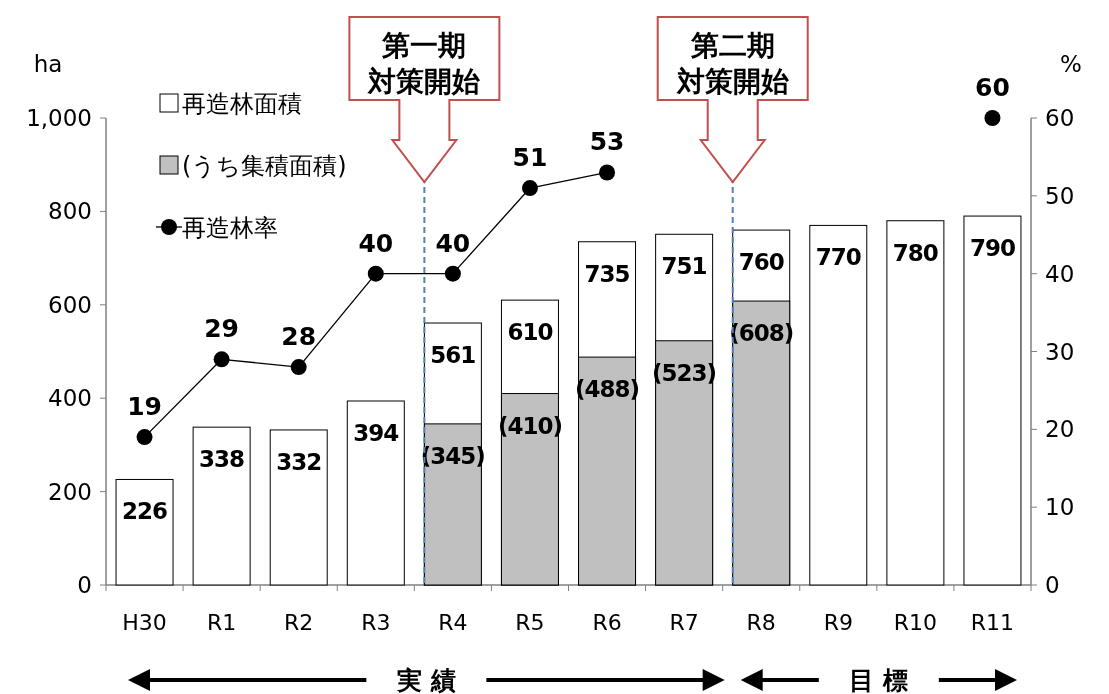 The image size is (1109, 694). I want to click on x-tick-label: R1, so click(221, 622).